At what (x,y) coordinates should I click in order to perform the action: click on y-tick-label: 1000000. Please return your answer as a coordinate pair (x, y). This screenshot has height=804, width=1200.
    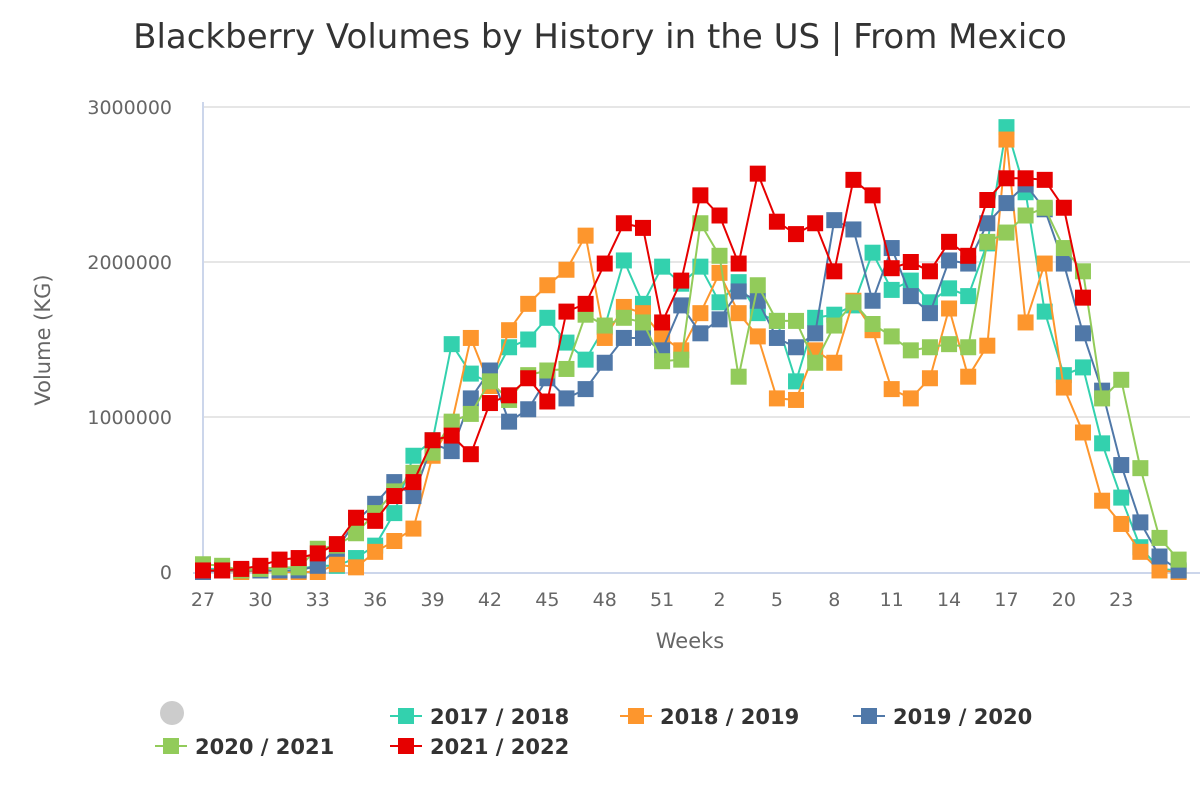
    Looking at the image, I should click on (129, 418).